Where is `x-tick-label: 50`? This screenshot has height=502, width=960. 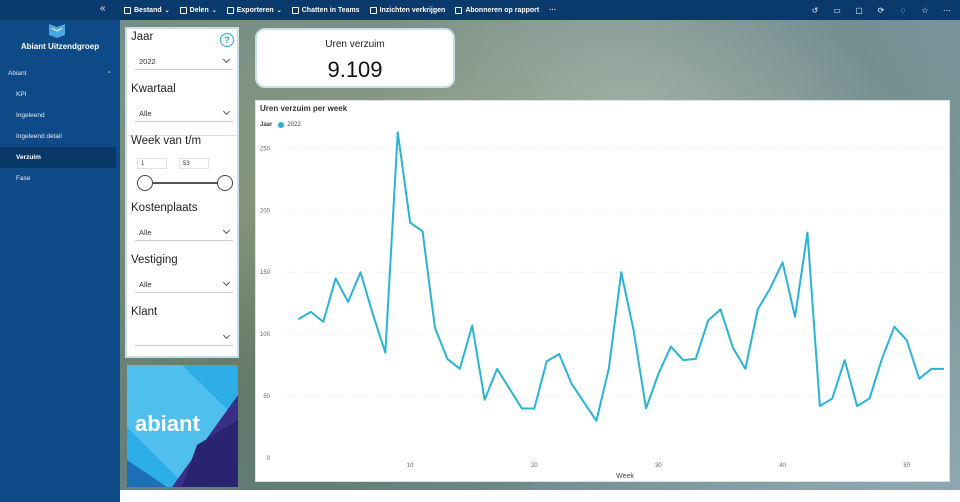
x-tick-label: 50 is located at coordinates (906, 466).